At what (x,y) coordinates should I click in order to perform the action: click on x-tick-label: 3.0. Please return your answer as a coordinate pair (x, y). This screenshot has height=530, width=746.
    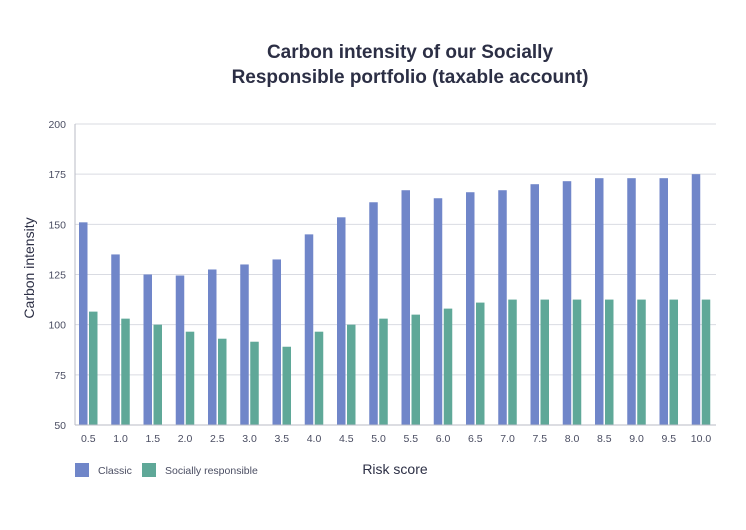
    Looking at the image, I should click on (249, 439).